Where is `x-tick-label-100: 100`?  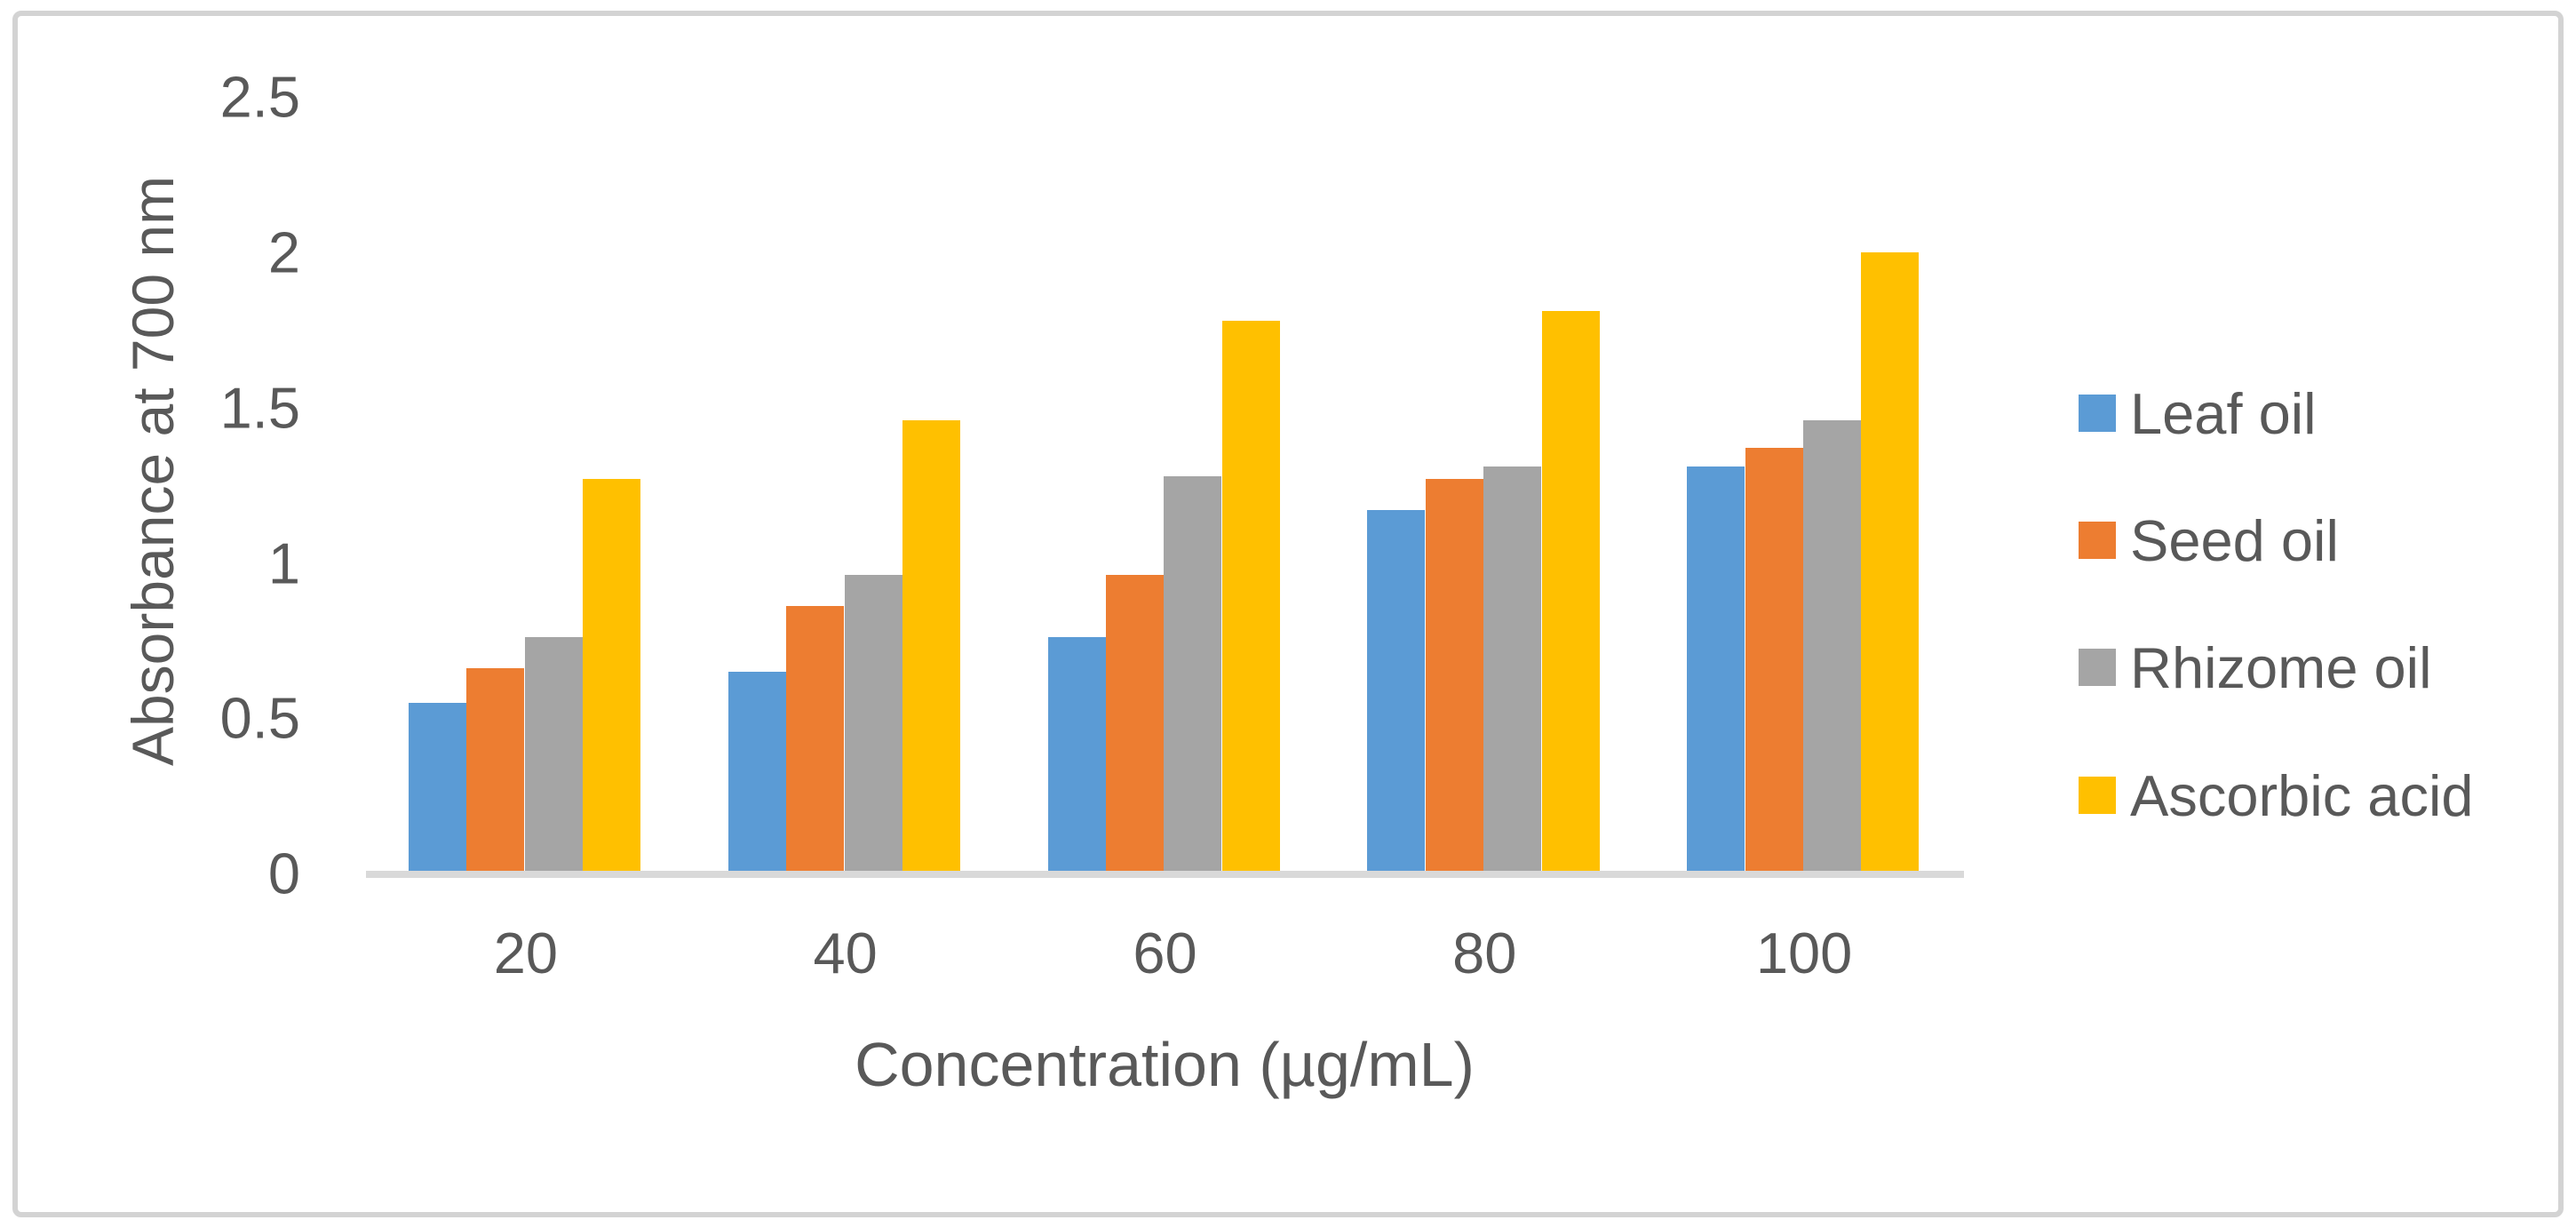 x-tick-label-100: 100 is located at coordinates (1804, 953).